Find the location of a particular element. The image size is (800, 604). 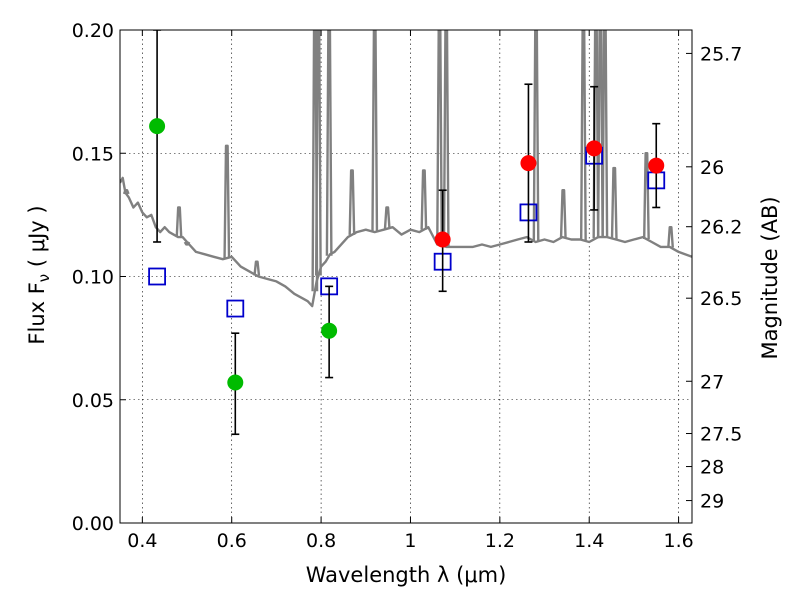

magnitude-tick-label: 28 is located at coordinates (712, 468).